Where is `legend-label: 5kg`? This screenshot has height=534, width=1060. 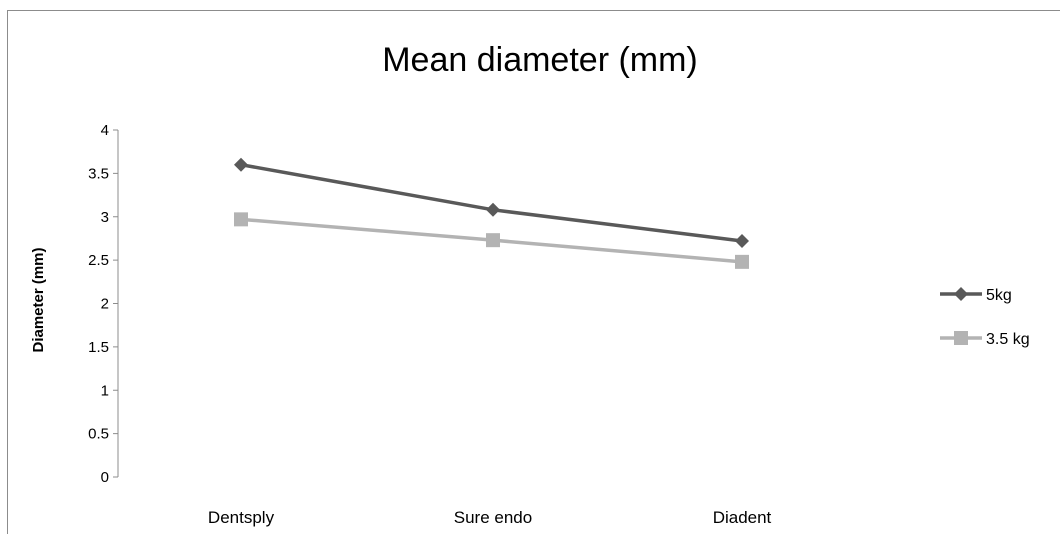
legend-label: 5kg is located at coordinates (999, 295).